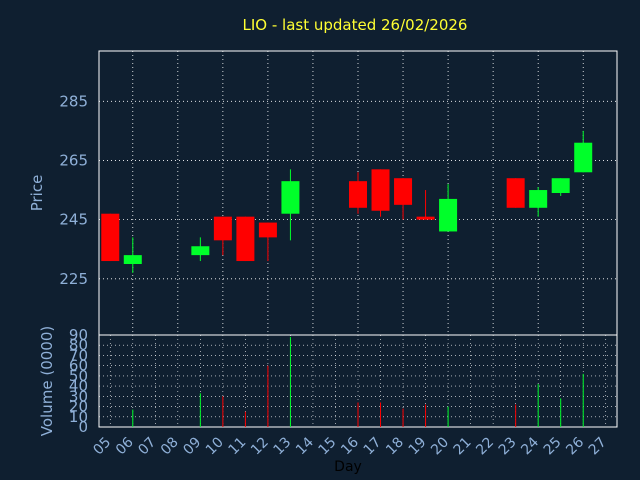 The height and width of the screenshot is (480, 640). I want to click on volume-tick-label: 70, so click(78, 355).